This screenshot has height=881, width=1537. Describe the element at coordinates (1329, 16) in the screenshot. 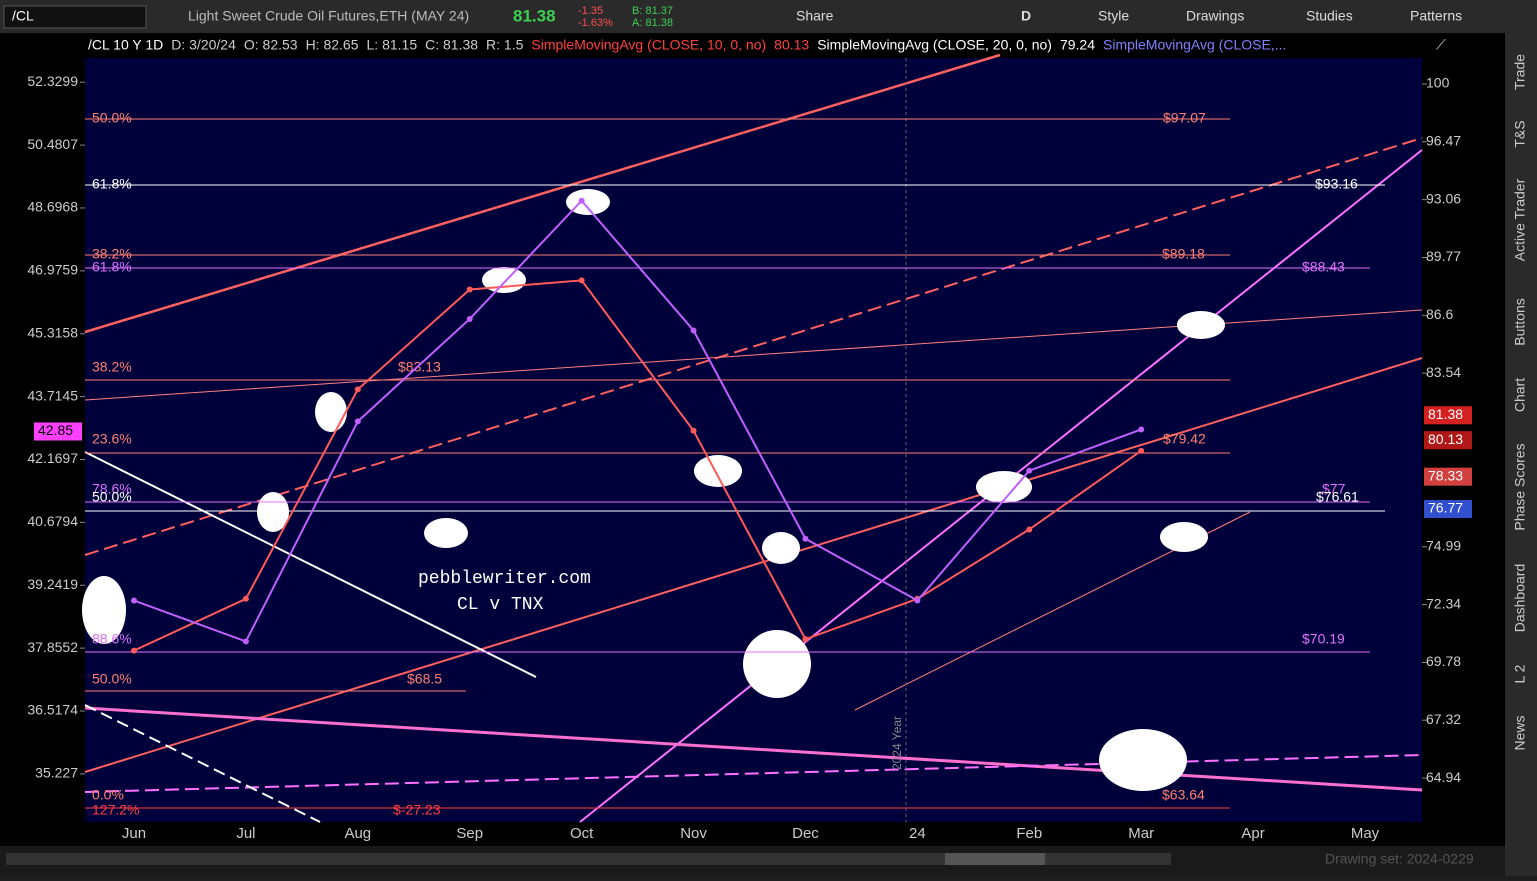

I see `studies-button: Studies` at that location.